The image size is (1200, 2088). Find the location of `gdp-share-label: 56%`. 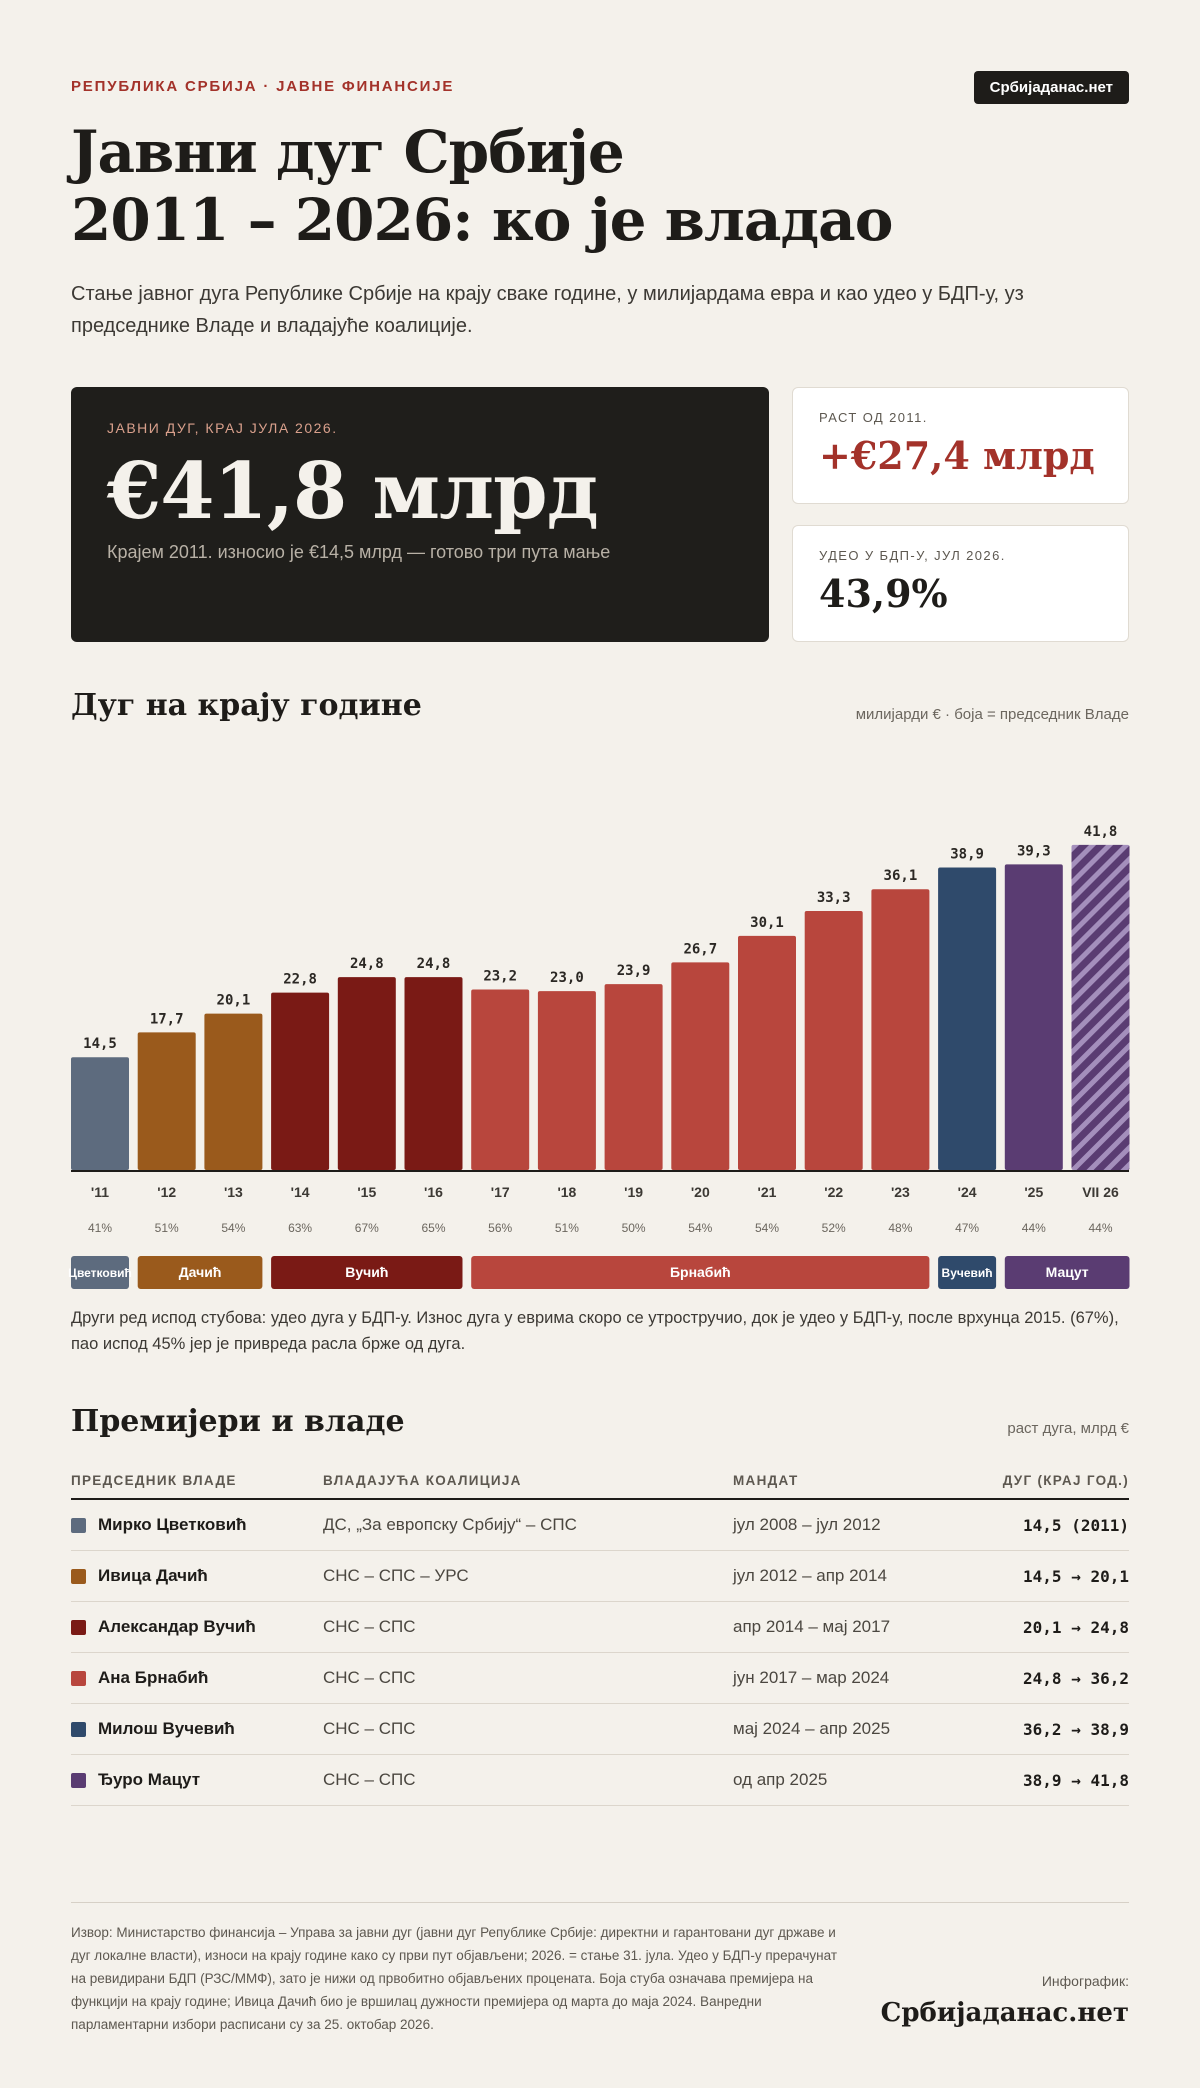

gdp-share-label: 56% is located at coordinates (500, 1228).